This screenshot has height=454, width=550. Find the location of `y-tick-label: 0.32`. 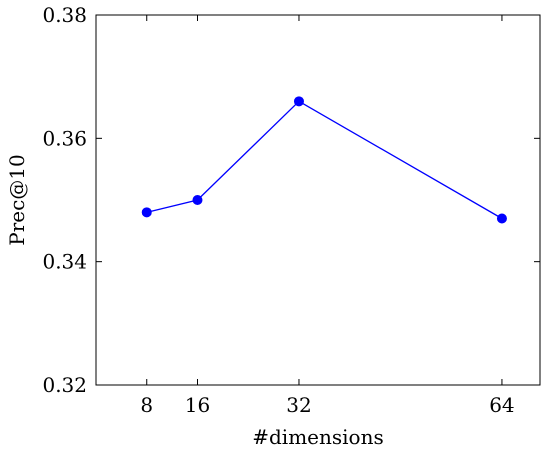

y-tick-label: 0.32 is located at coordinates (64, 385).